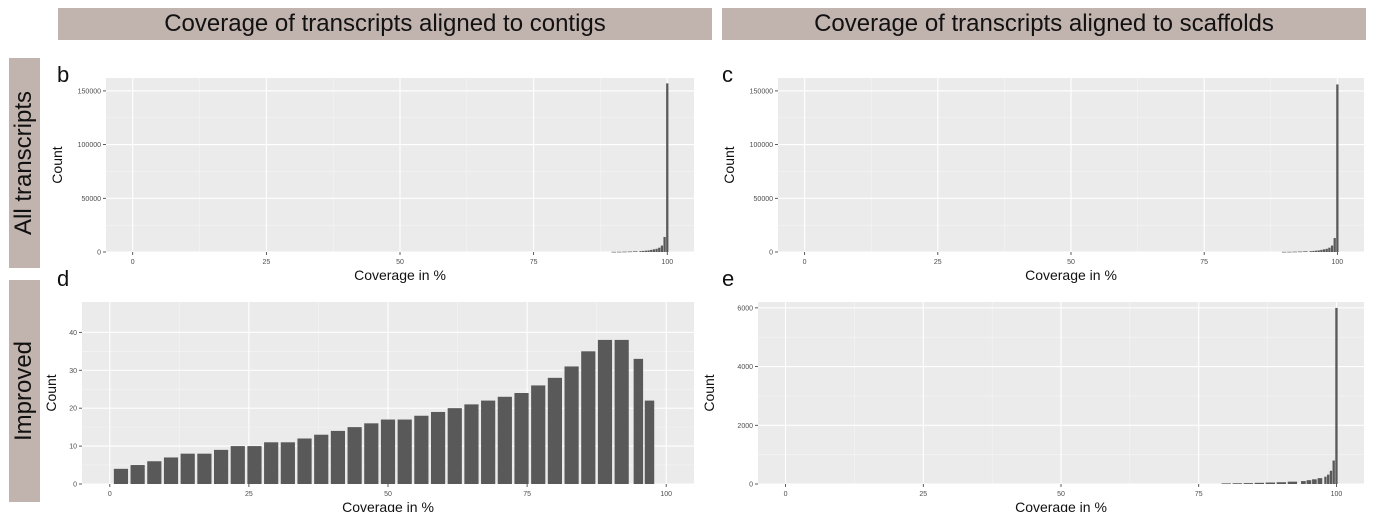 This screenshot has width=1375, height=512. What do you see at coordinates (727, 74) in the screenshot?
I see `panel-letter-c: c` at bounding box center [727, 74].